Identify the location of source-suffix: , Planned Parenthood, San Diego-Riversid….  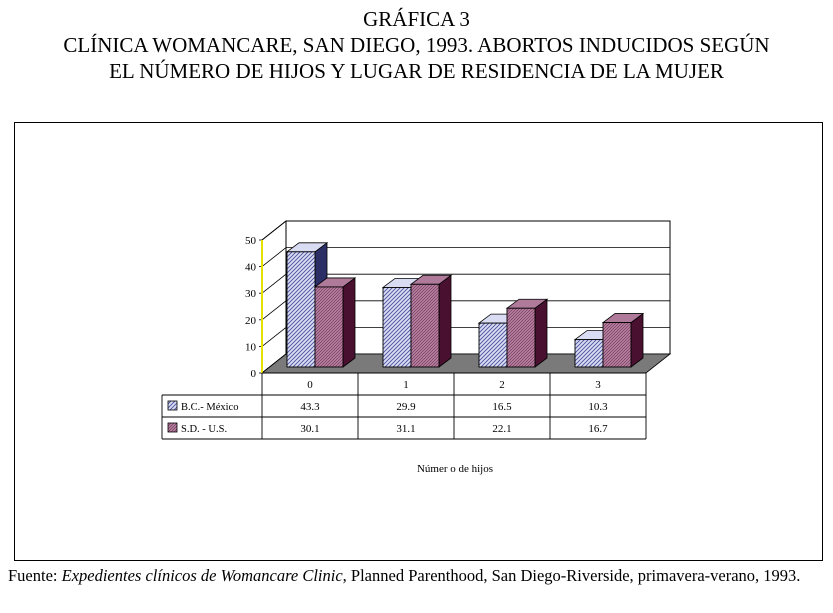
(571, 575).